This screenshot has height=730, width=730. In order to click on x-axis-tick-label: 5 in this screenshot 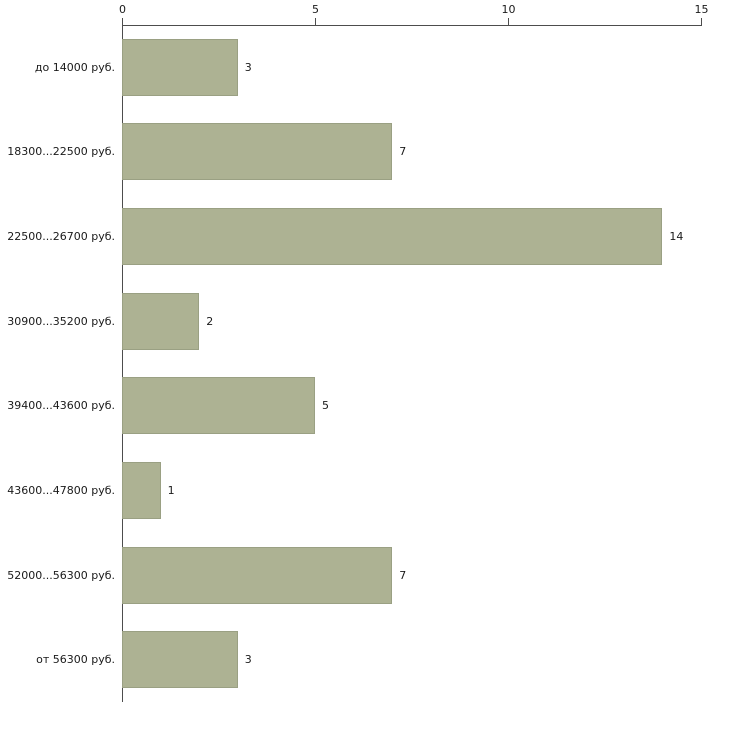, I will do `click(315, 9)`.